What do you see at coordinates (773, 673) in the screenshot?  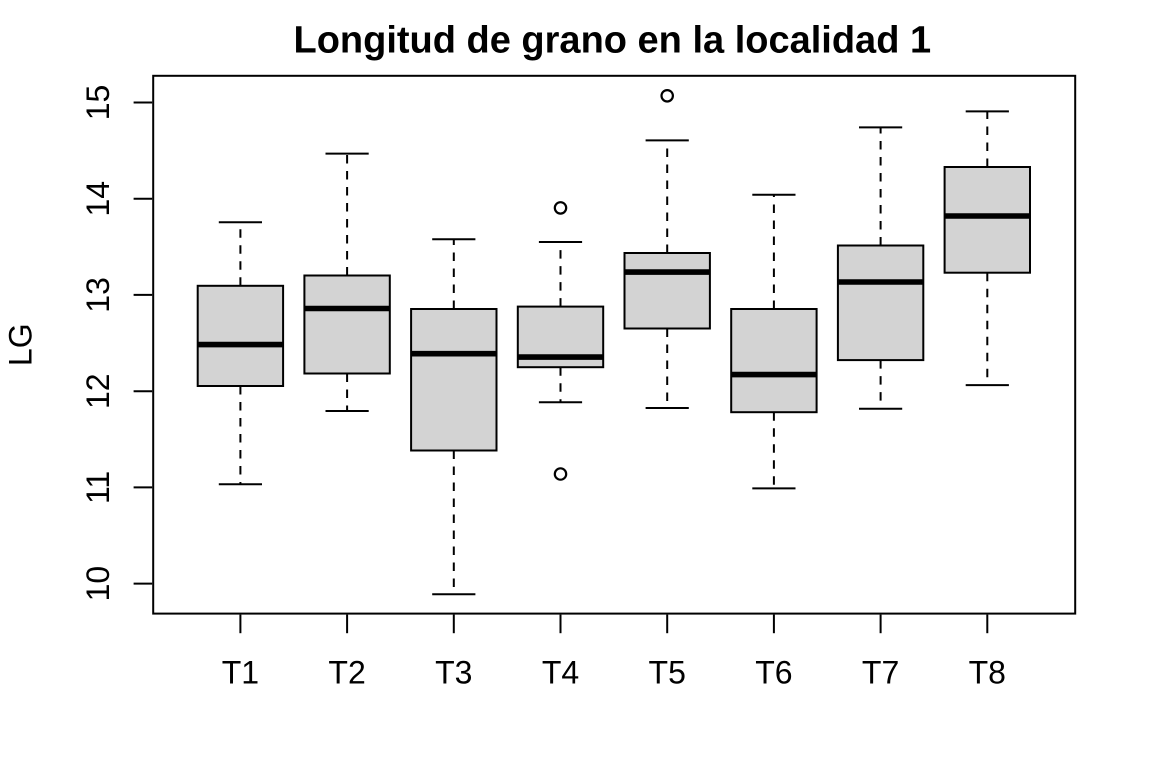 I see `svg-text: T6` at bounding box center [773, 673].